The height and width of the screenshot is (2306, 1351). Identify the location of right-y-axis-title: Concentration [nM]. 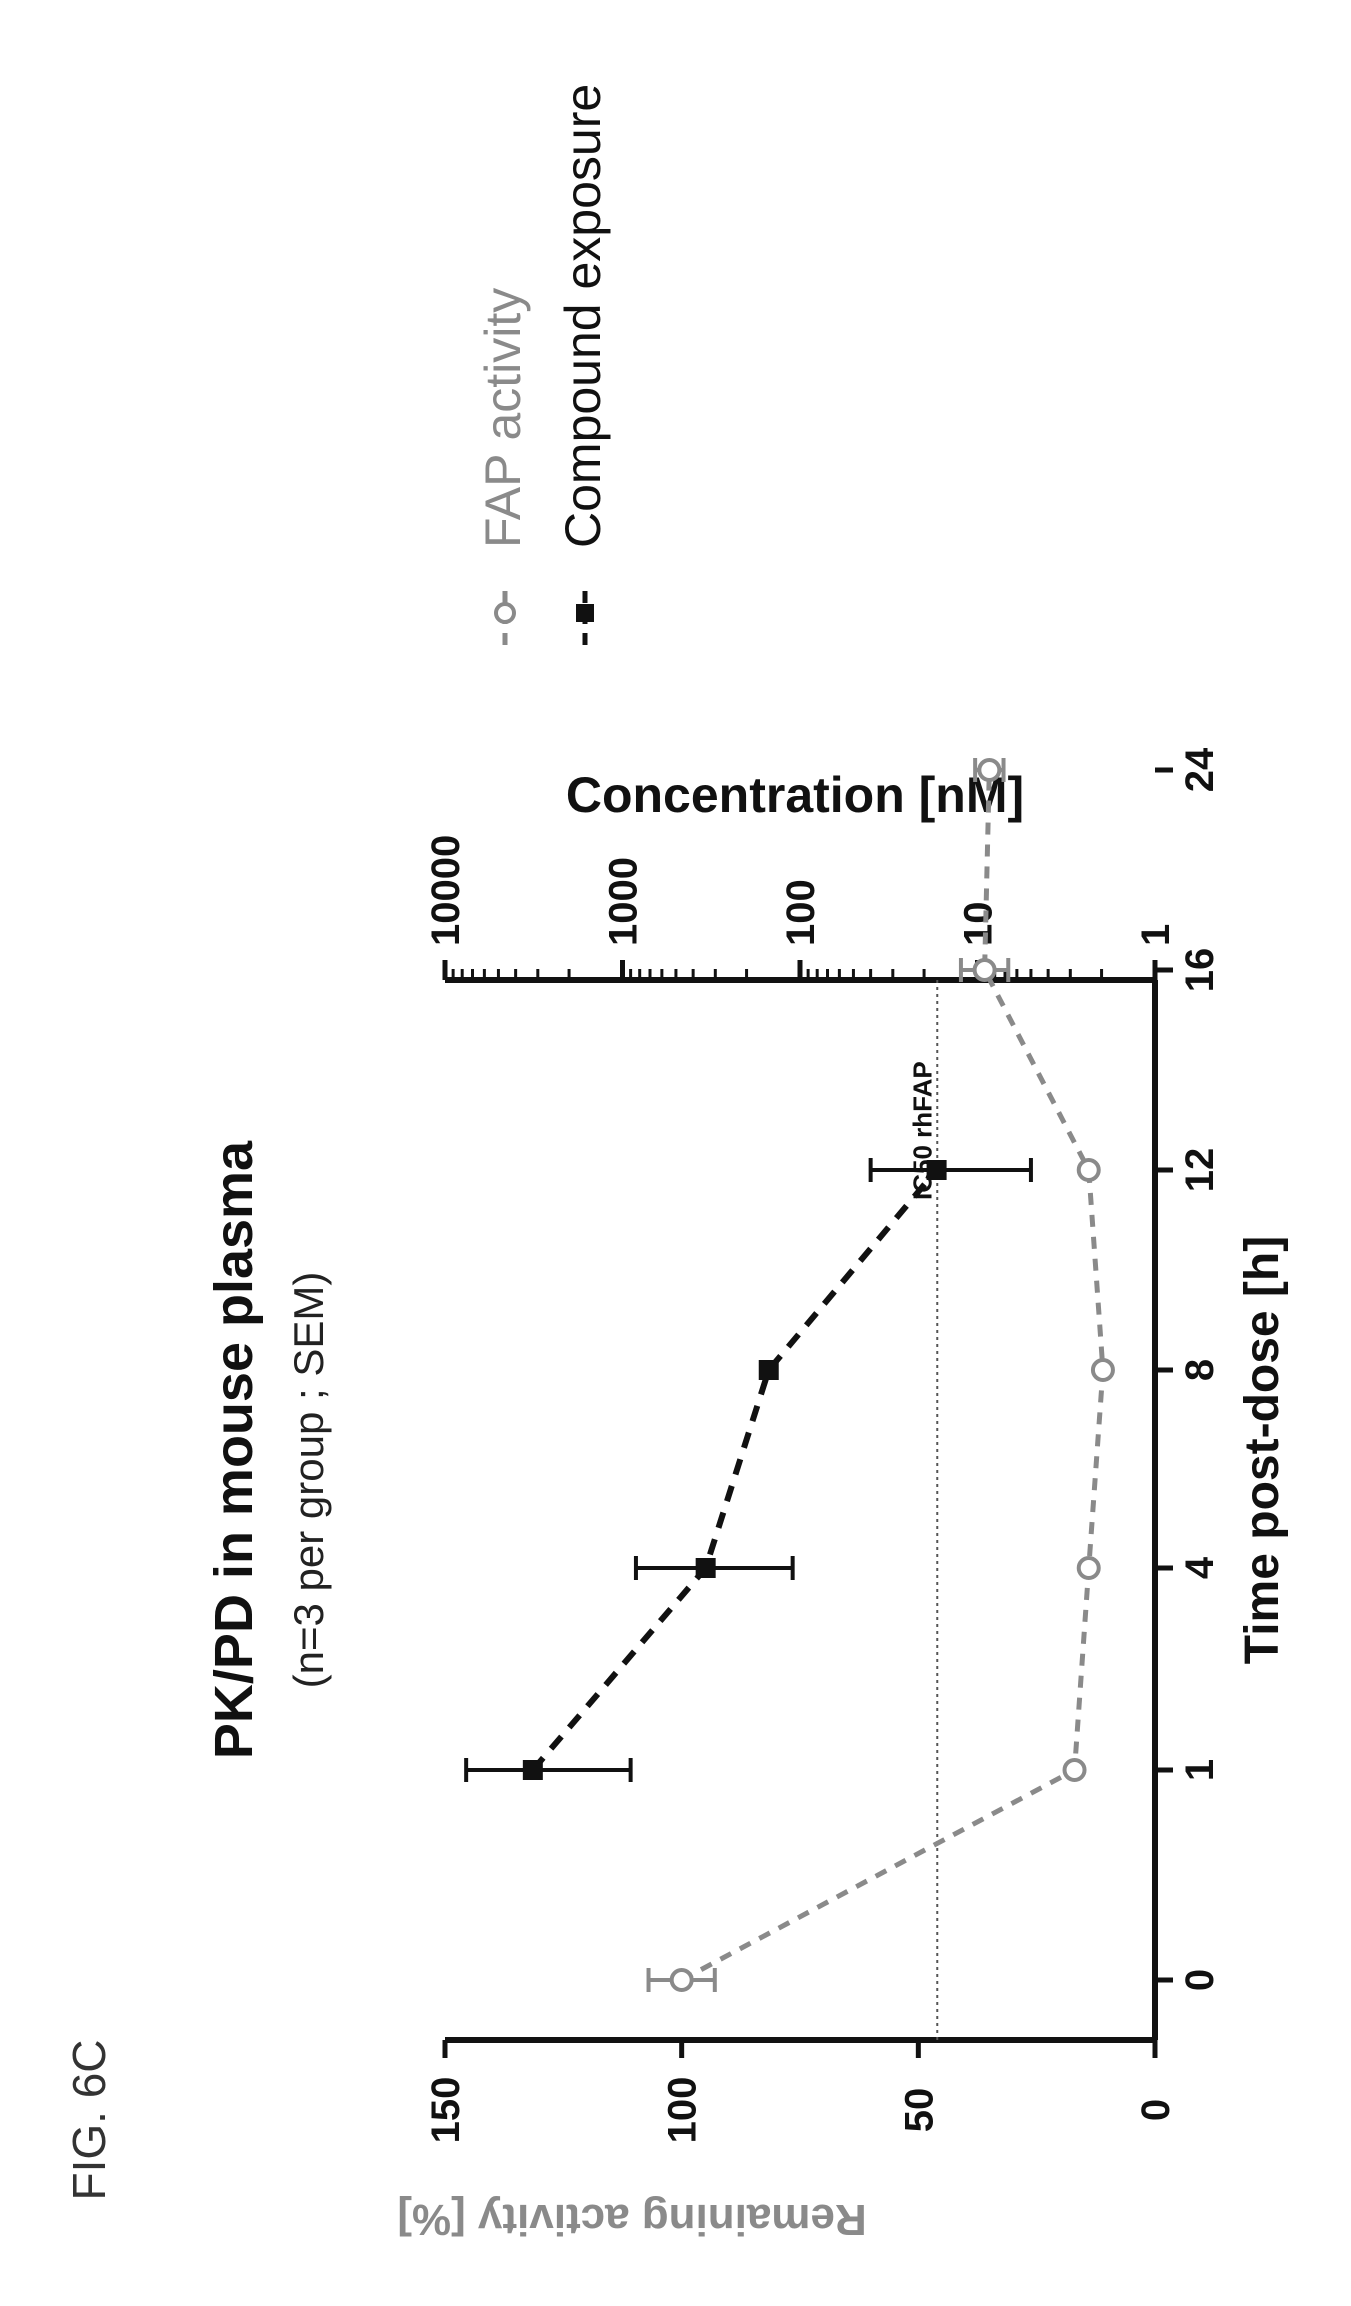
(795, 795).